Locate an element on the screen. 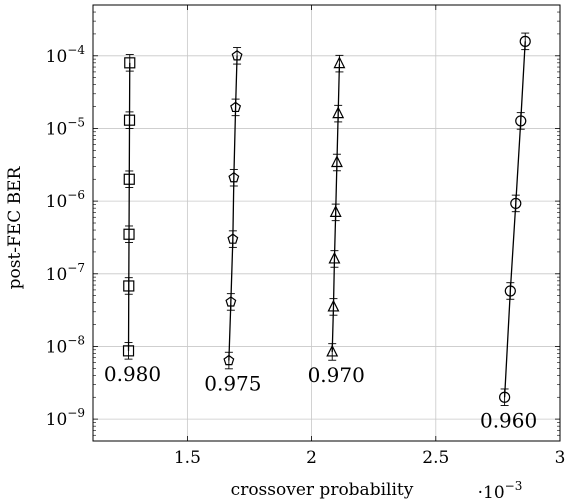  y-tick-exponent: −7 is located at coordinates (76, 268).